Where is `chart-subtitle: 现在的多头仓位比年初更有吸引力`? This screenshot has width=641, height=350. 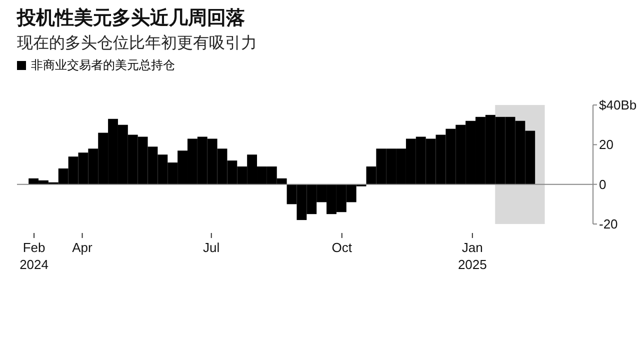
chart-subtitle: 现在的多头仓位比年初更有吸引力 is located at coordinates (137, 44).